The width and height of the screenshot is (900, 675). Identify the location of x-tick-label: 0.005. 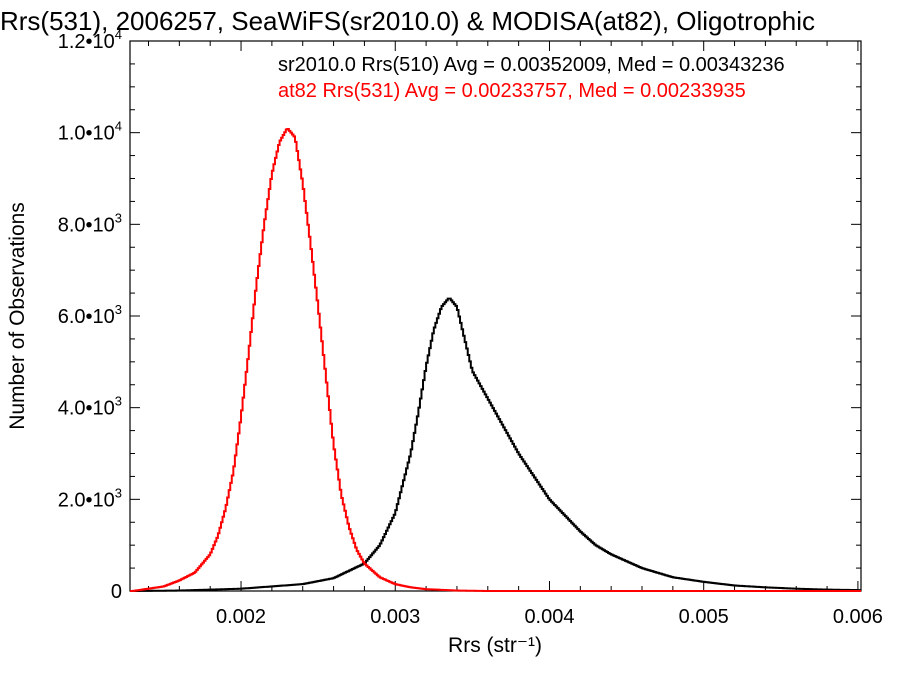
(704, 617).